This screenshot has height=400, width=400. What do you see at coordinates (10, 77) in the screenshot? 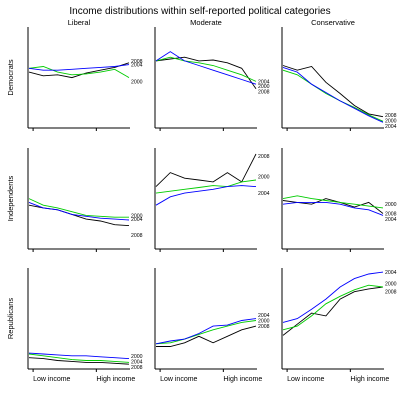
I see `row-label-democrats: Democrats` at bounding box center [10, 77].